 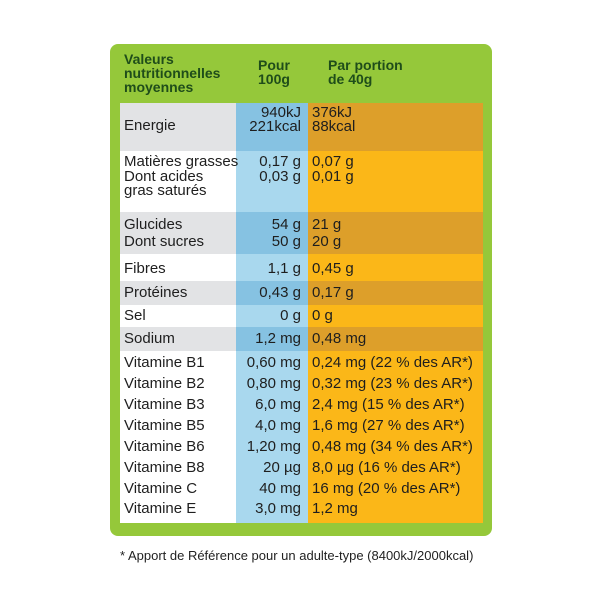 I want to click on row-label-vitamine-b5: Vitamine B5, so click(x=164, y=425).